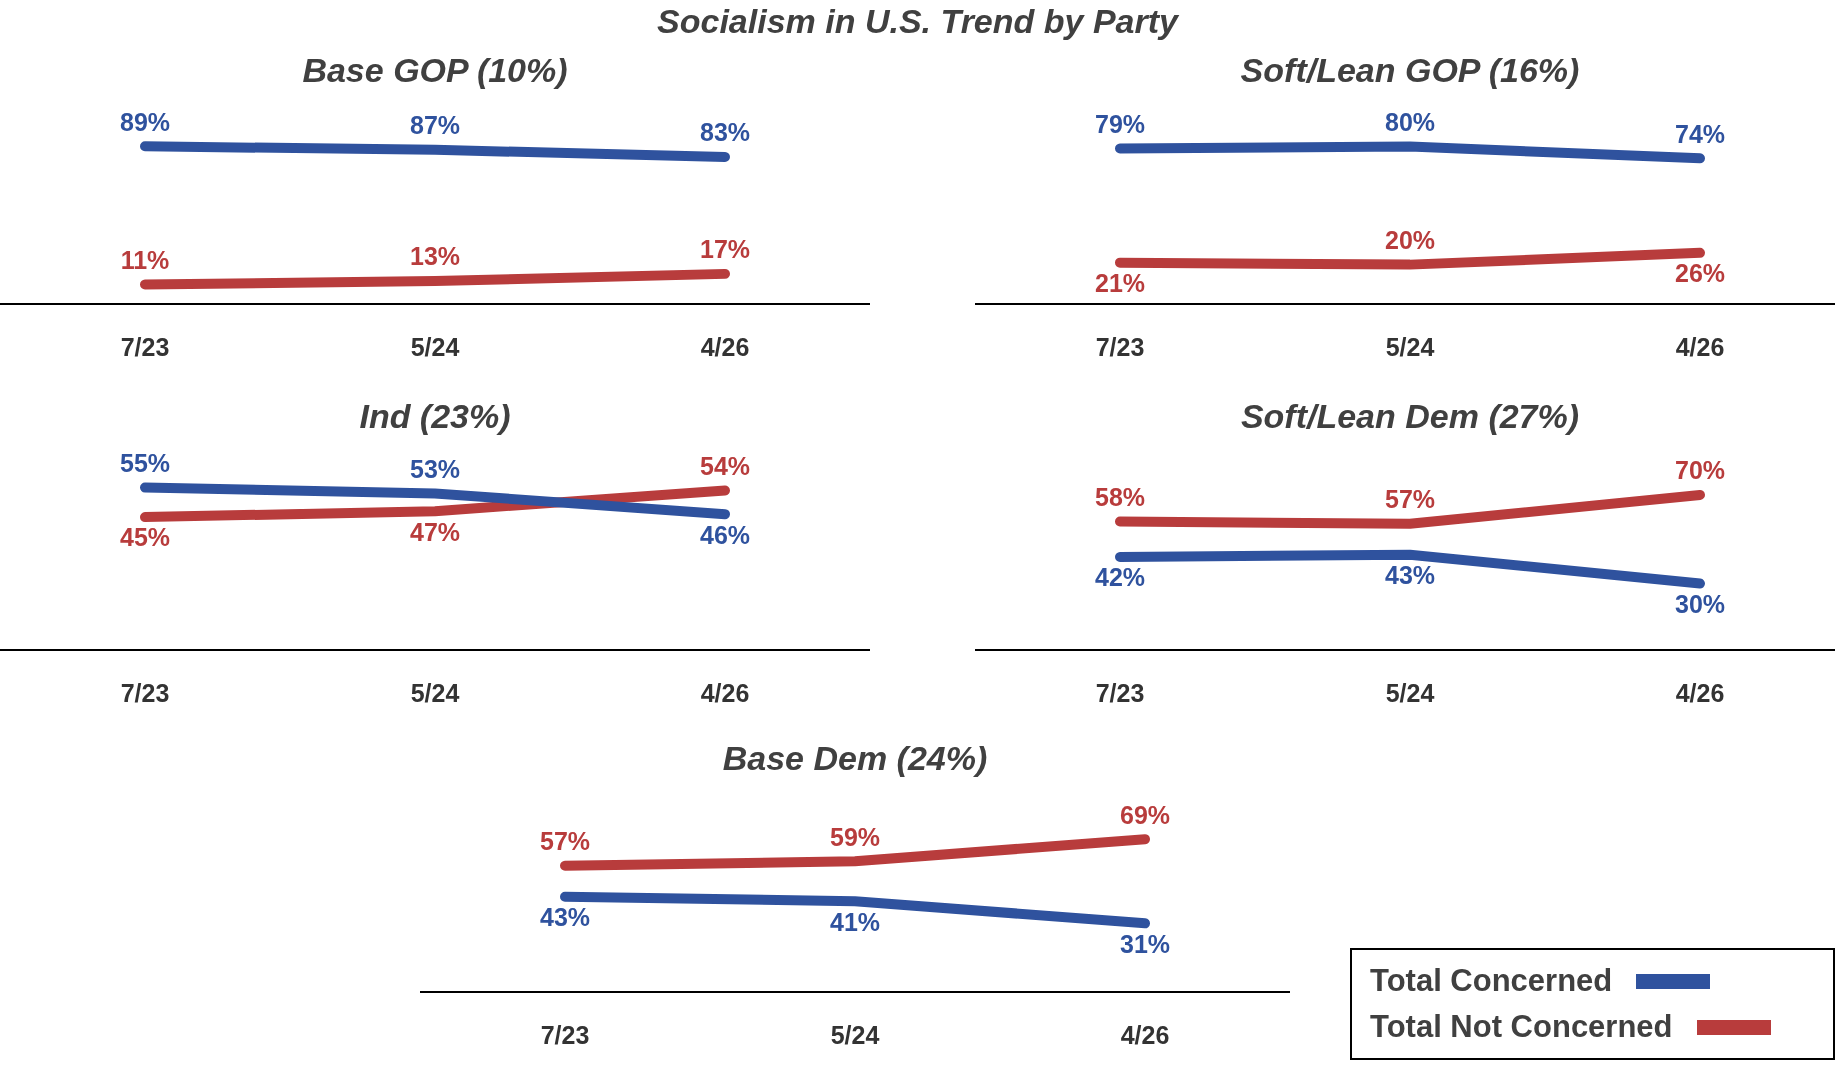  Describe the element at coordinates (725, 249) in the screenshot. I see `data-label: 17%` at that location.